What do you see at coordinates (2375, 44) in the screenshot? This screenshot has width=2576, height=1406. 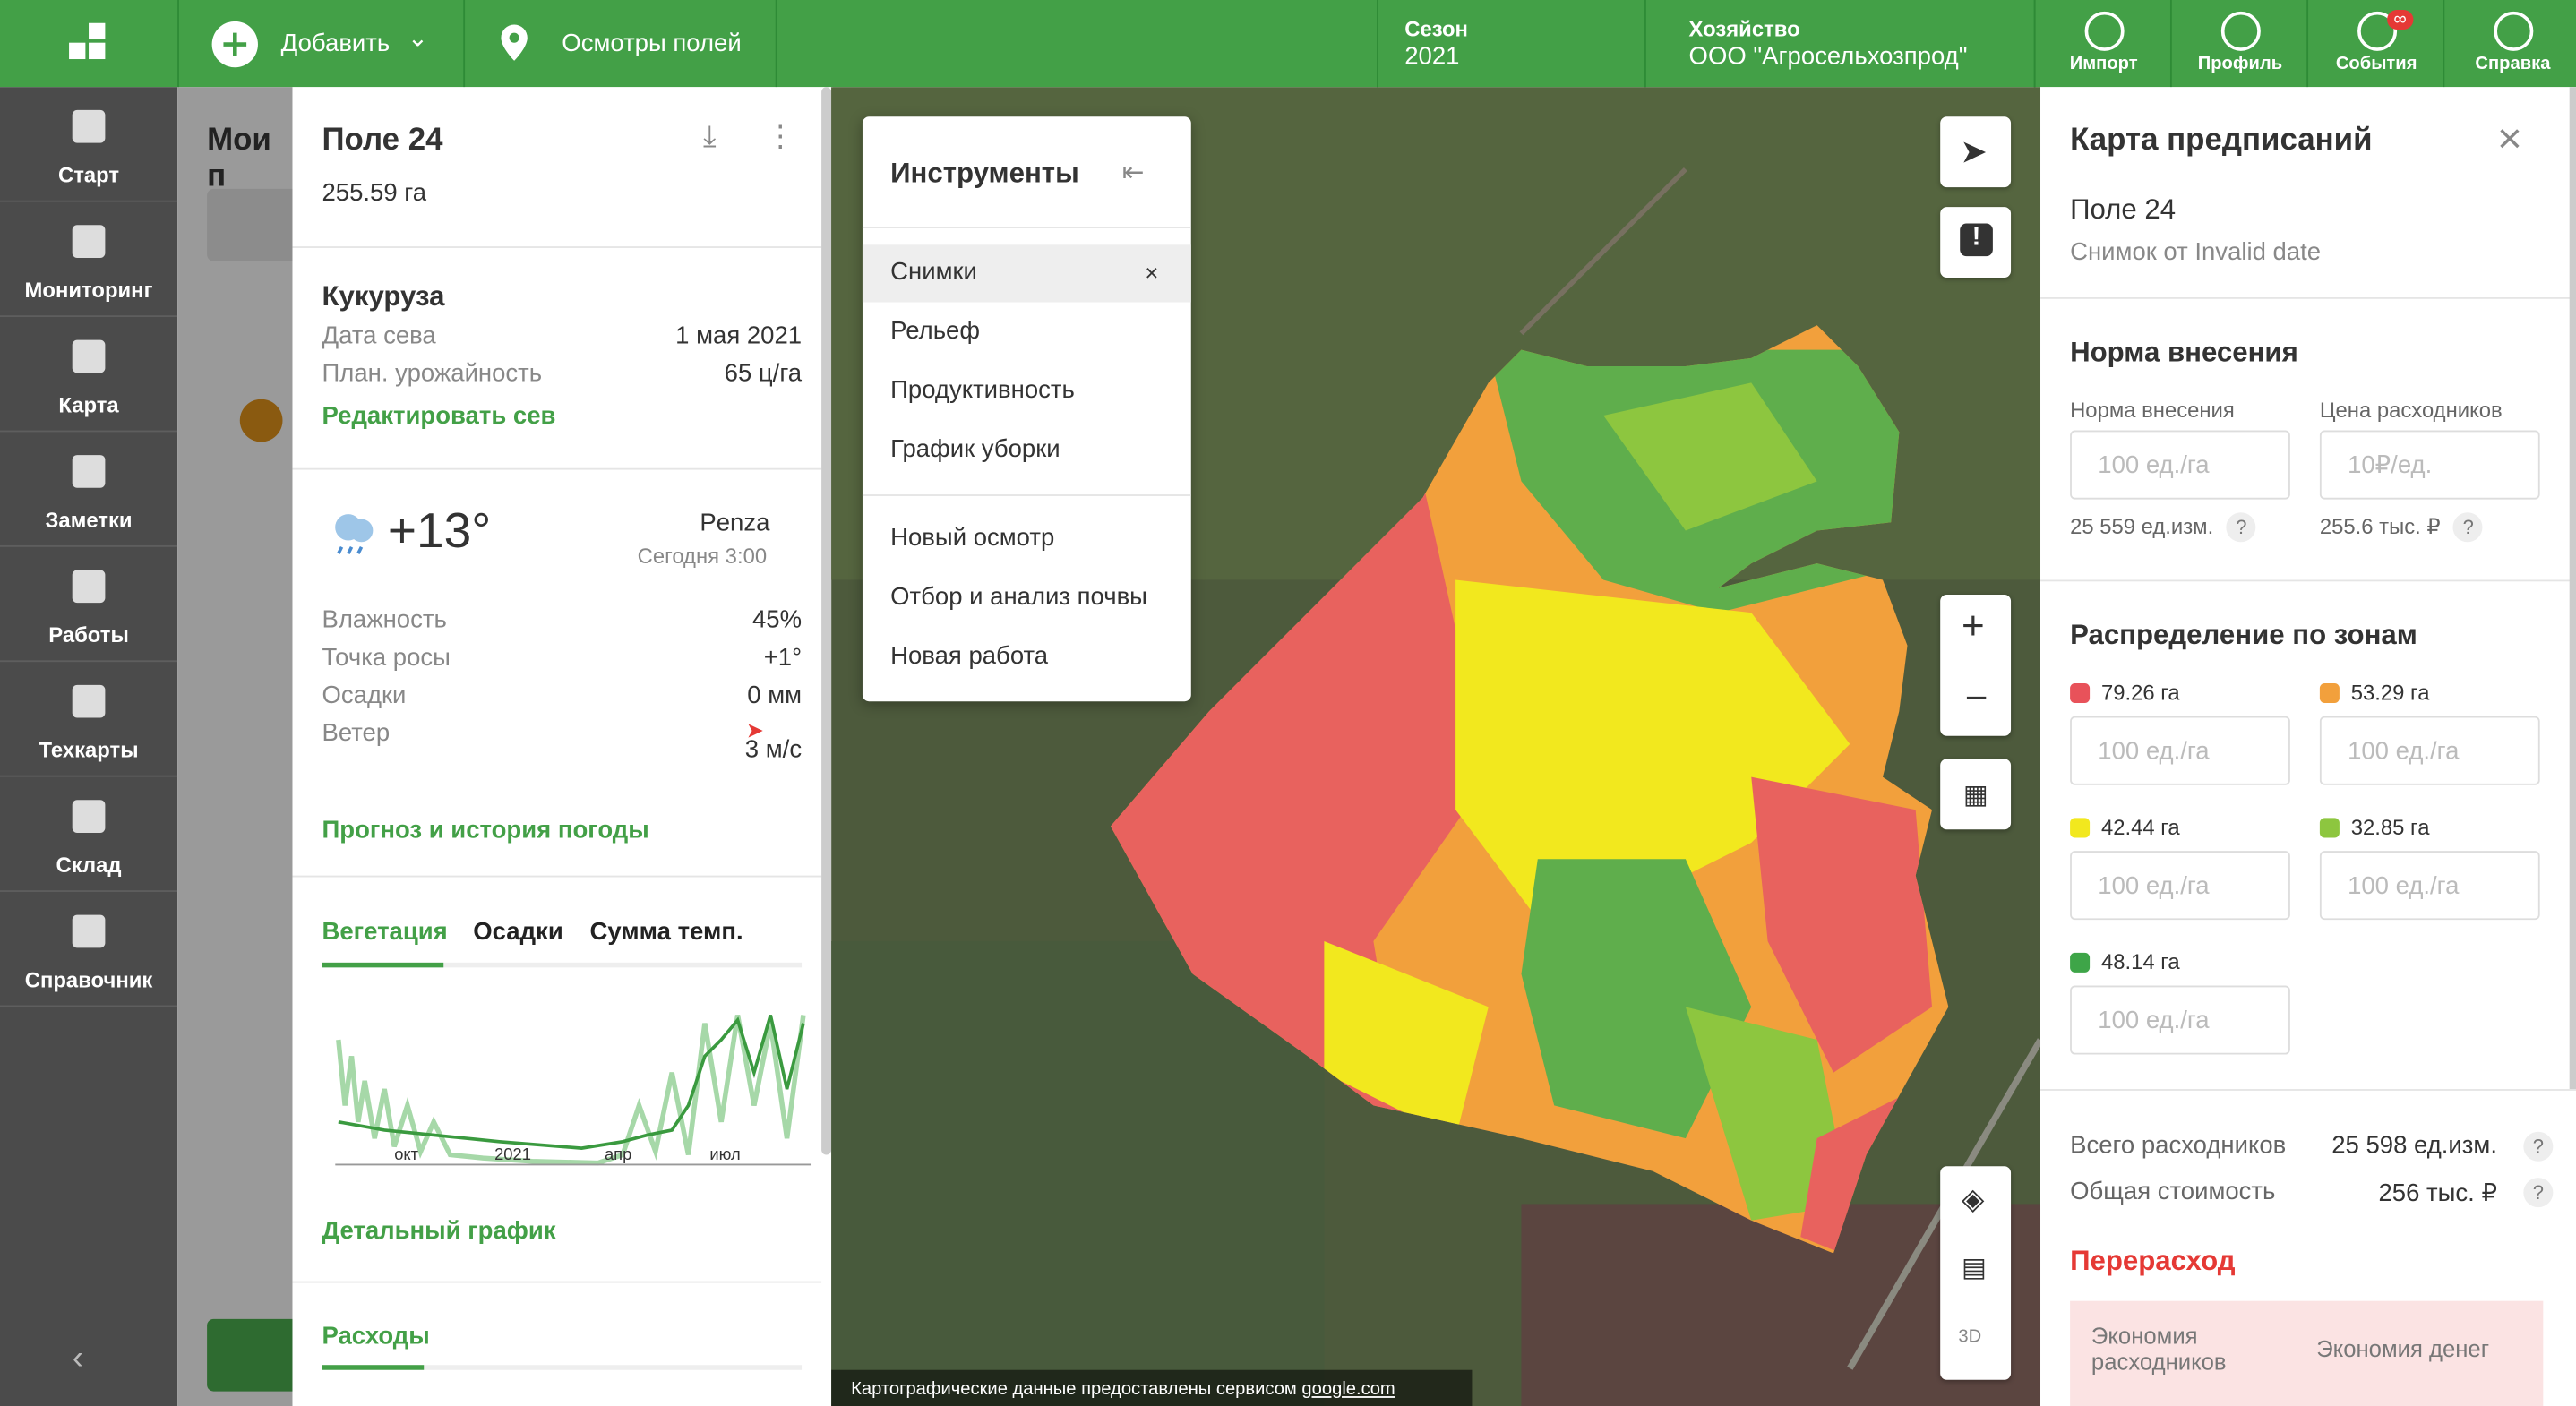 I see `top-button: События ∞` at bounding box center [2375, 44].